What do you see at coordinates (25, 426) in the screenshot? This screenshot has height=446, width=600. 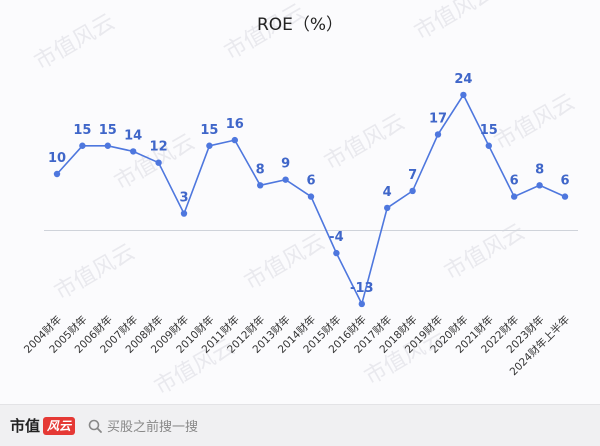 I see `brand-text: 市值` at bounding box center [25, 426].